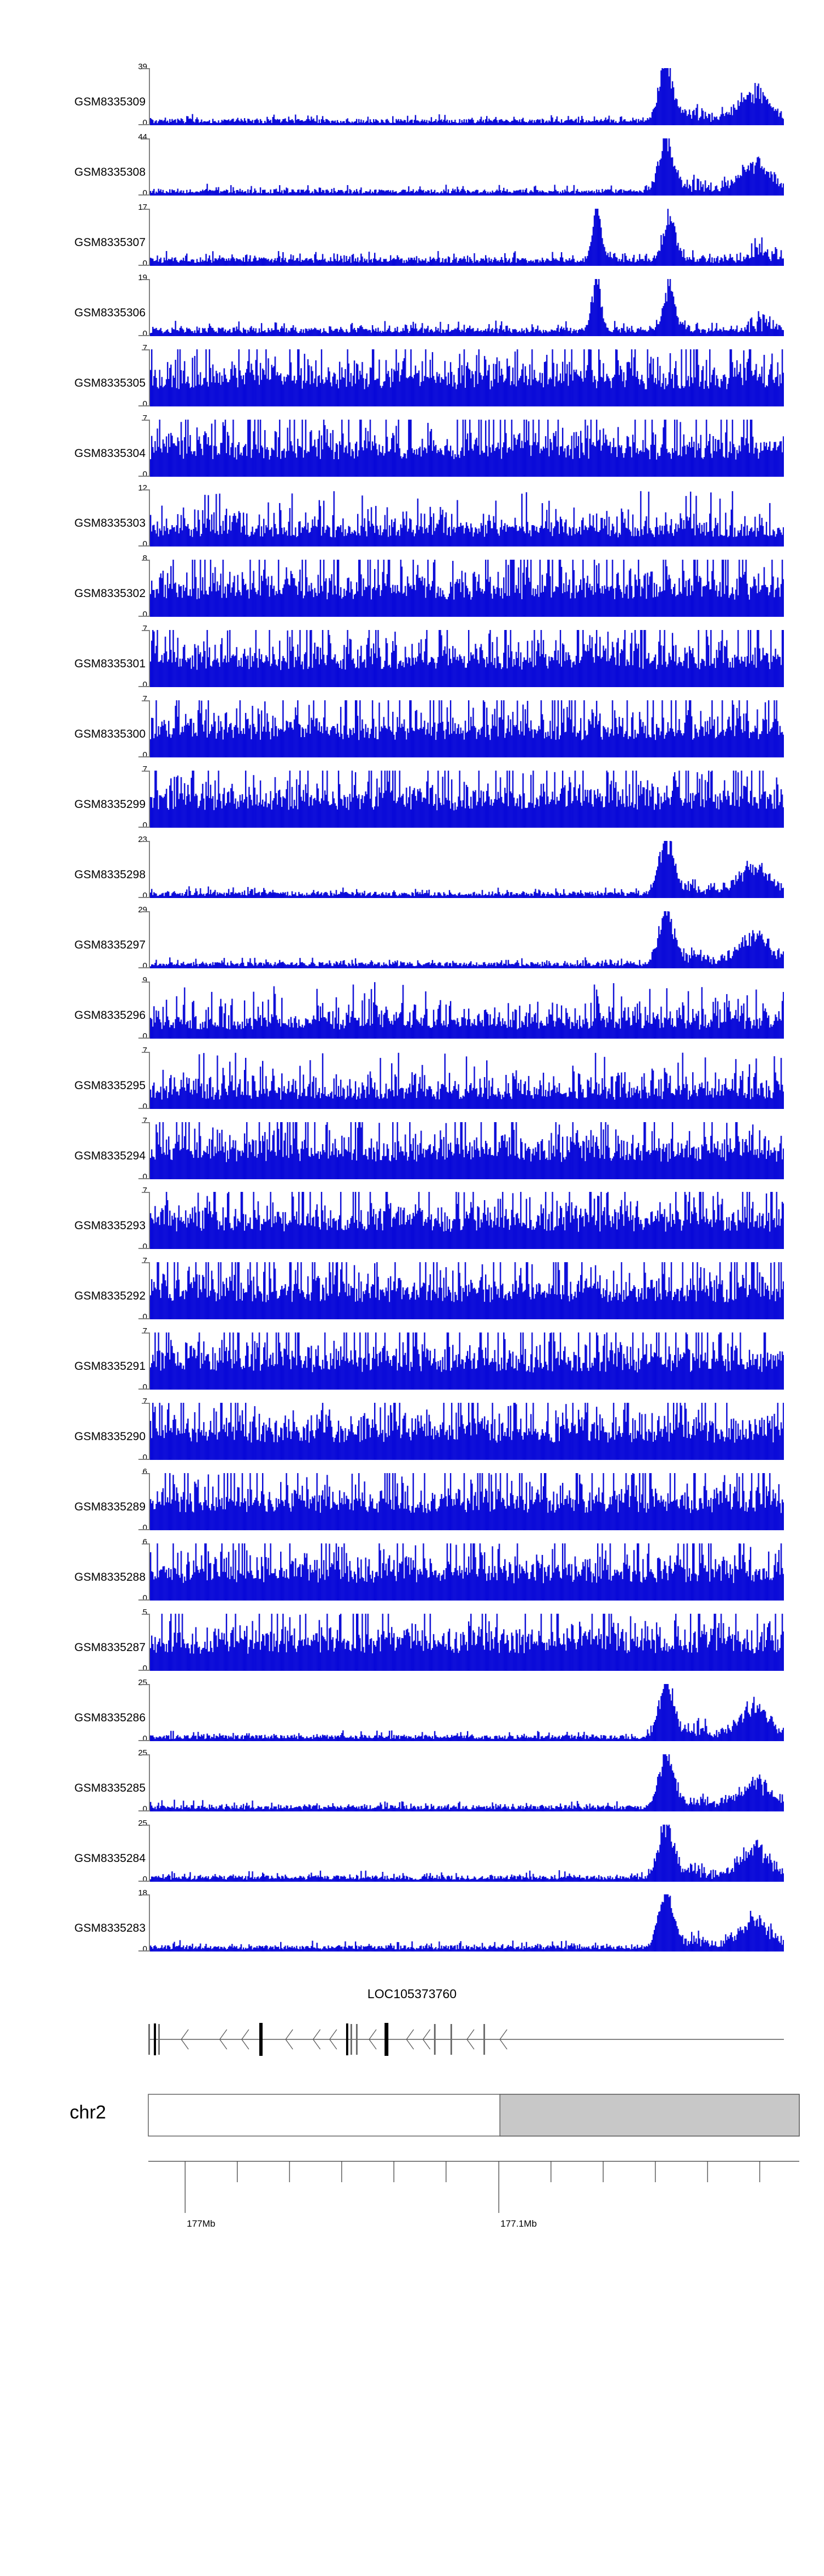 The width and height of the screenshot is (824, 2576). I want to click on coverage-track: GSM8335298 23 0, so click(412, 872).